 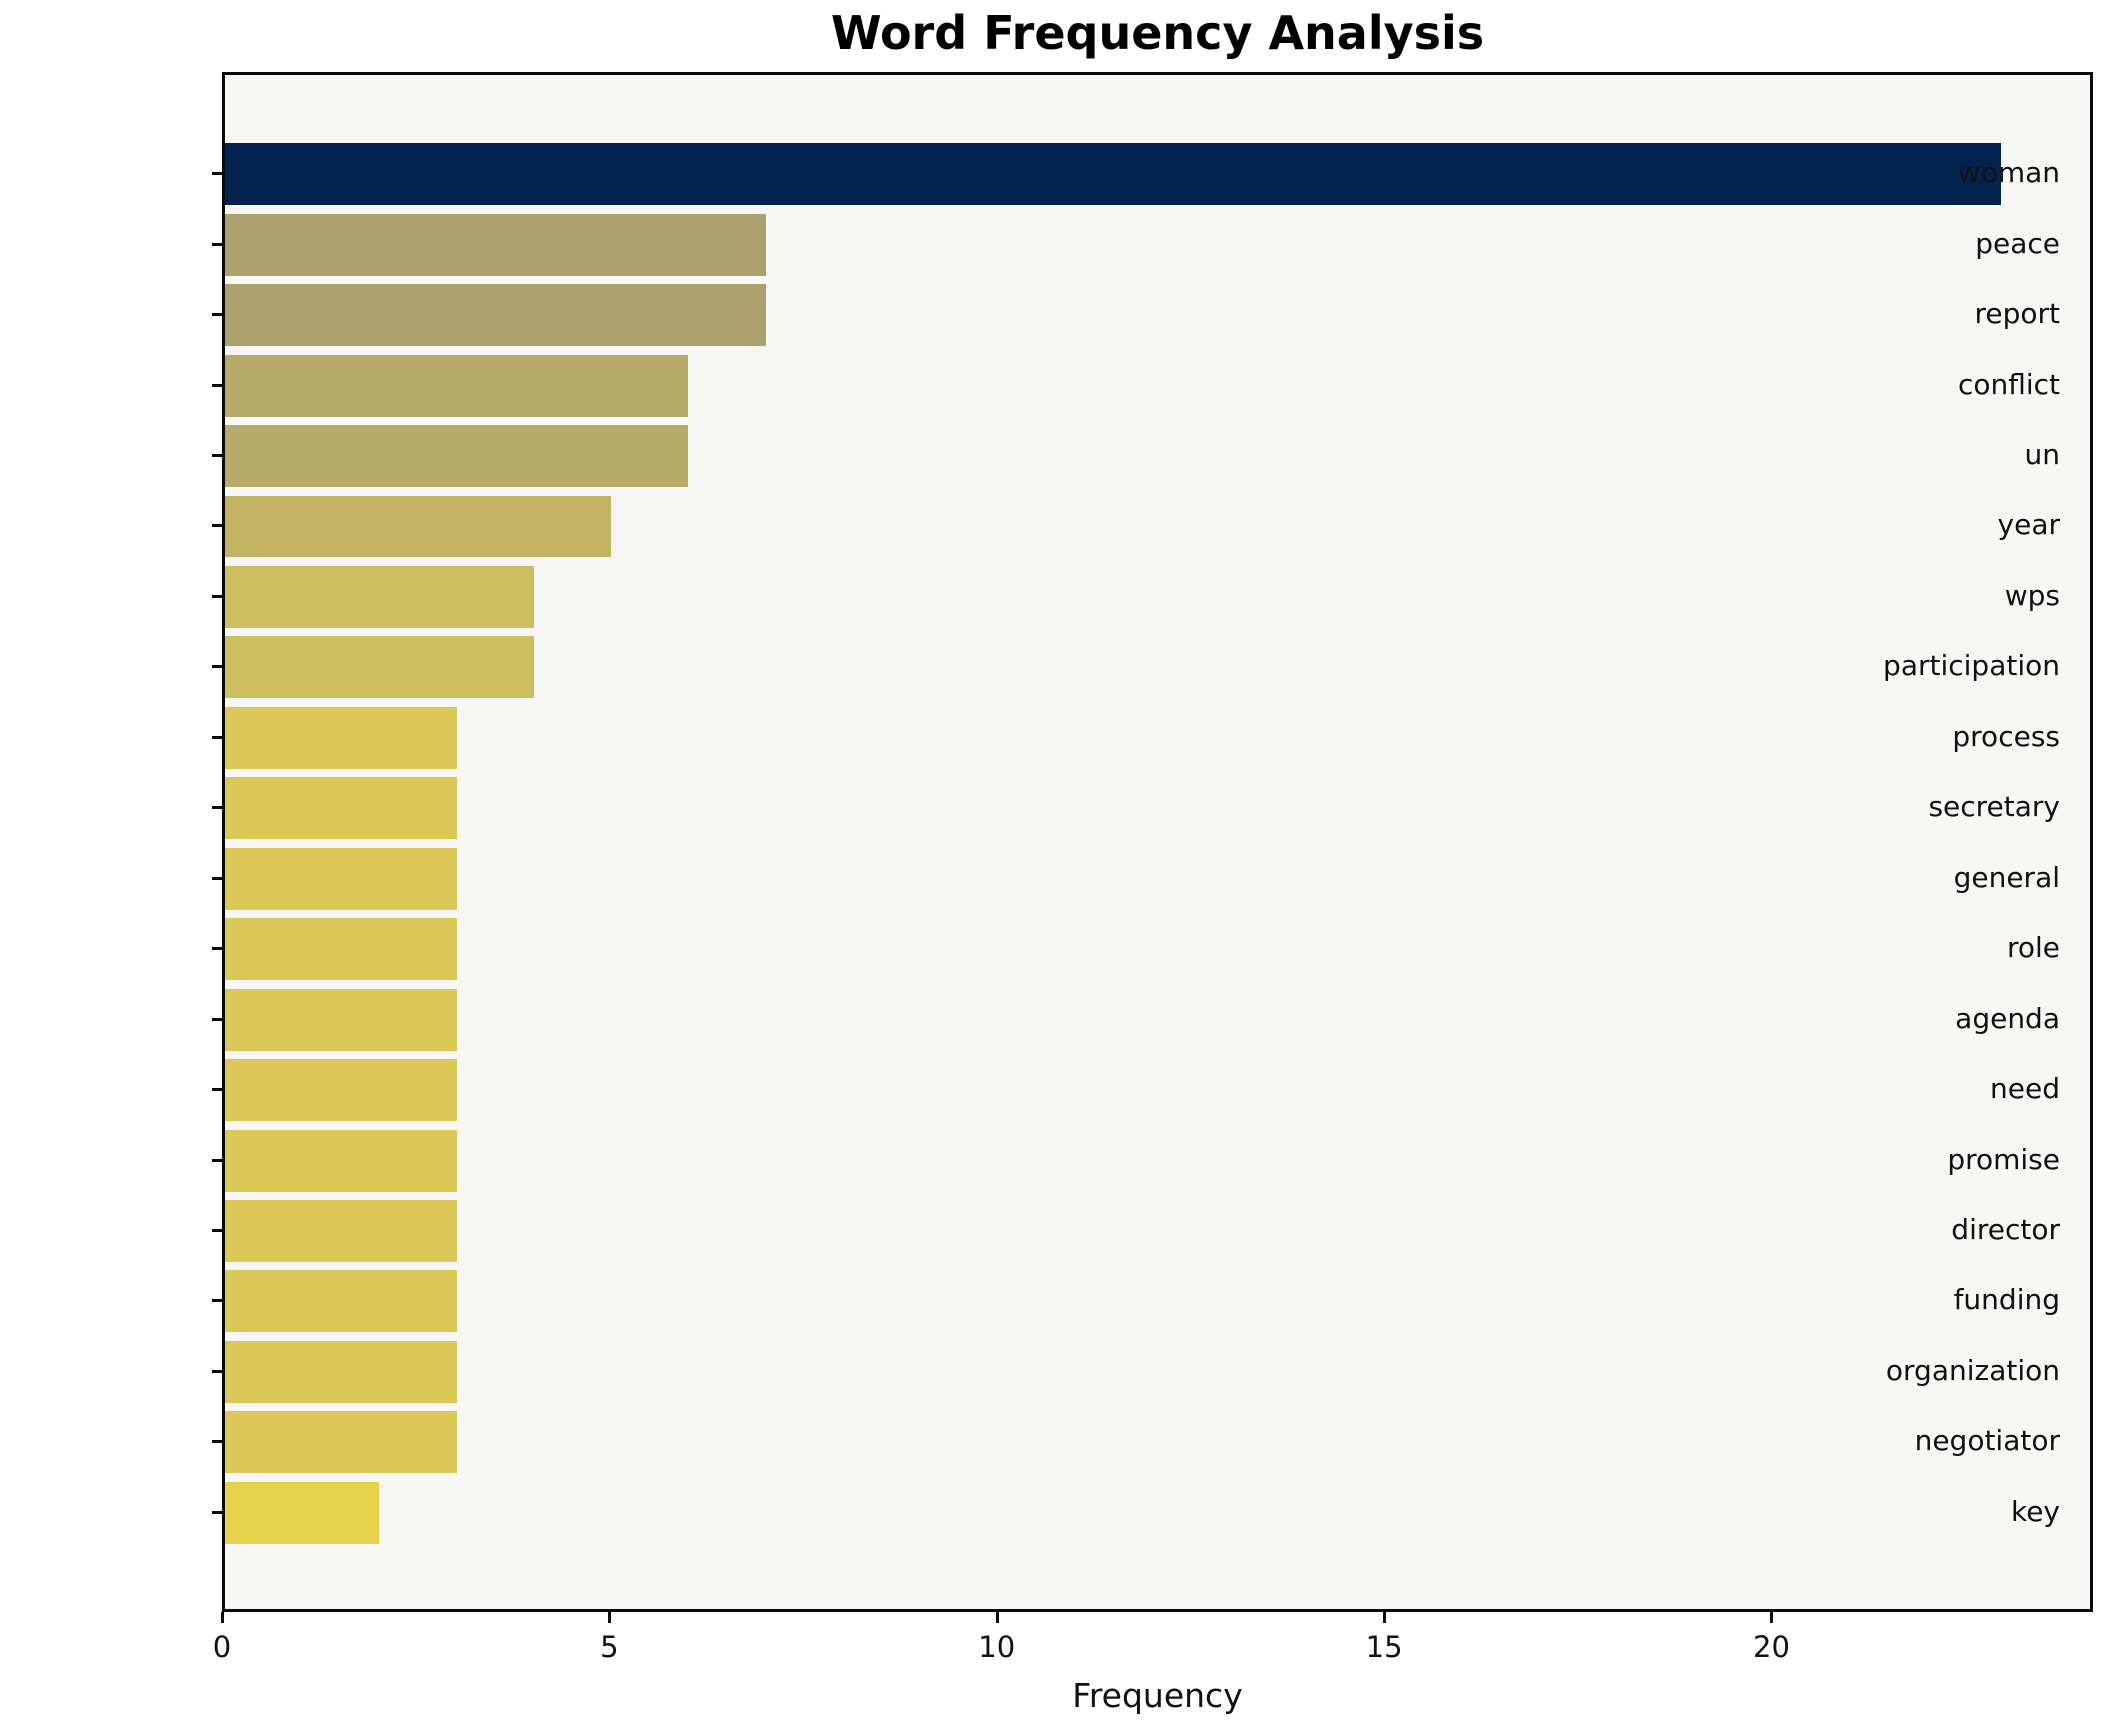 I want to click on y-tick-label: report, so click(x=2017, y=314).